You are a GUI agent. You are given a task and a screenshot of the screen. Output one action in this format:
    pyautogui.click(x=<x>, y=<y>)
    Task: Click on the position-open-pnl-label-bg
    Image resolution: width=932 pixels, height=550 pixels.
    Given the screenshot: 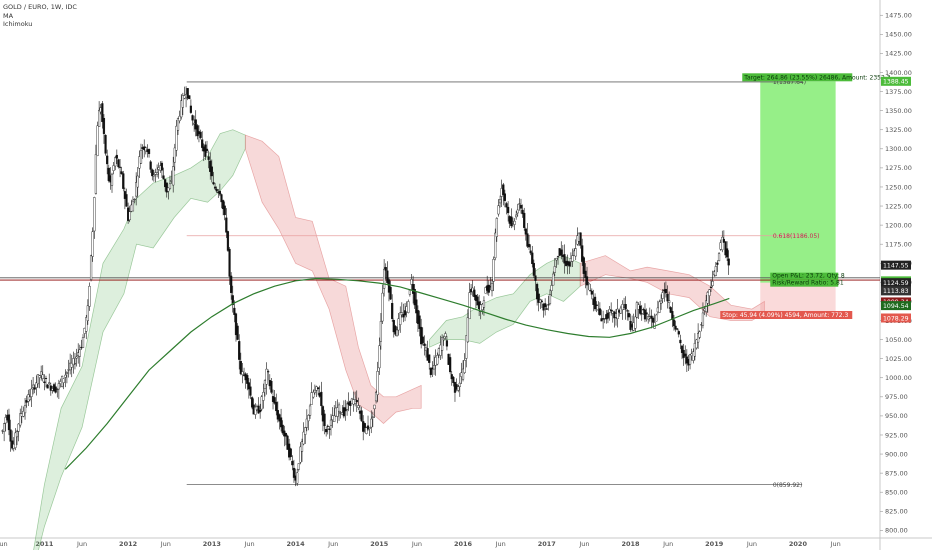 What is the action you would take?
    pyautogui.click(x=804, y=276)
    